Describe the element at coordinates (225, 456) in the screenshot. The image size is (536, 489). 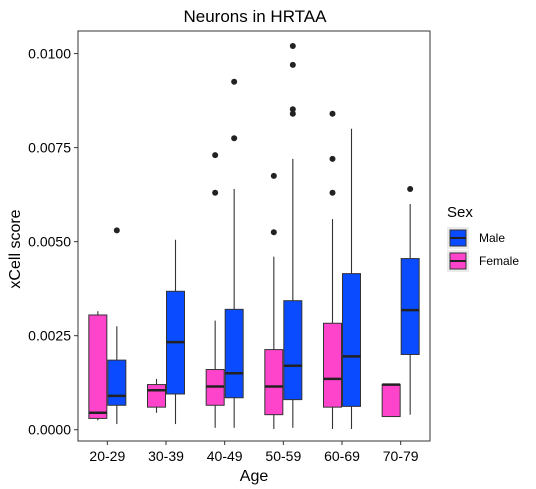
I see `x-tick-label: 40-49` at that location.